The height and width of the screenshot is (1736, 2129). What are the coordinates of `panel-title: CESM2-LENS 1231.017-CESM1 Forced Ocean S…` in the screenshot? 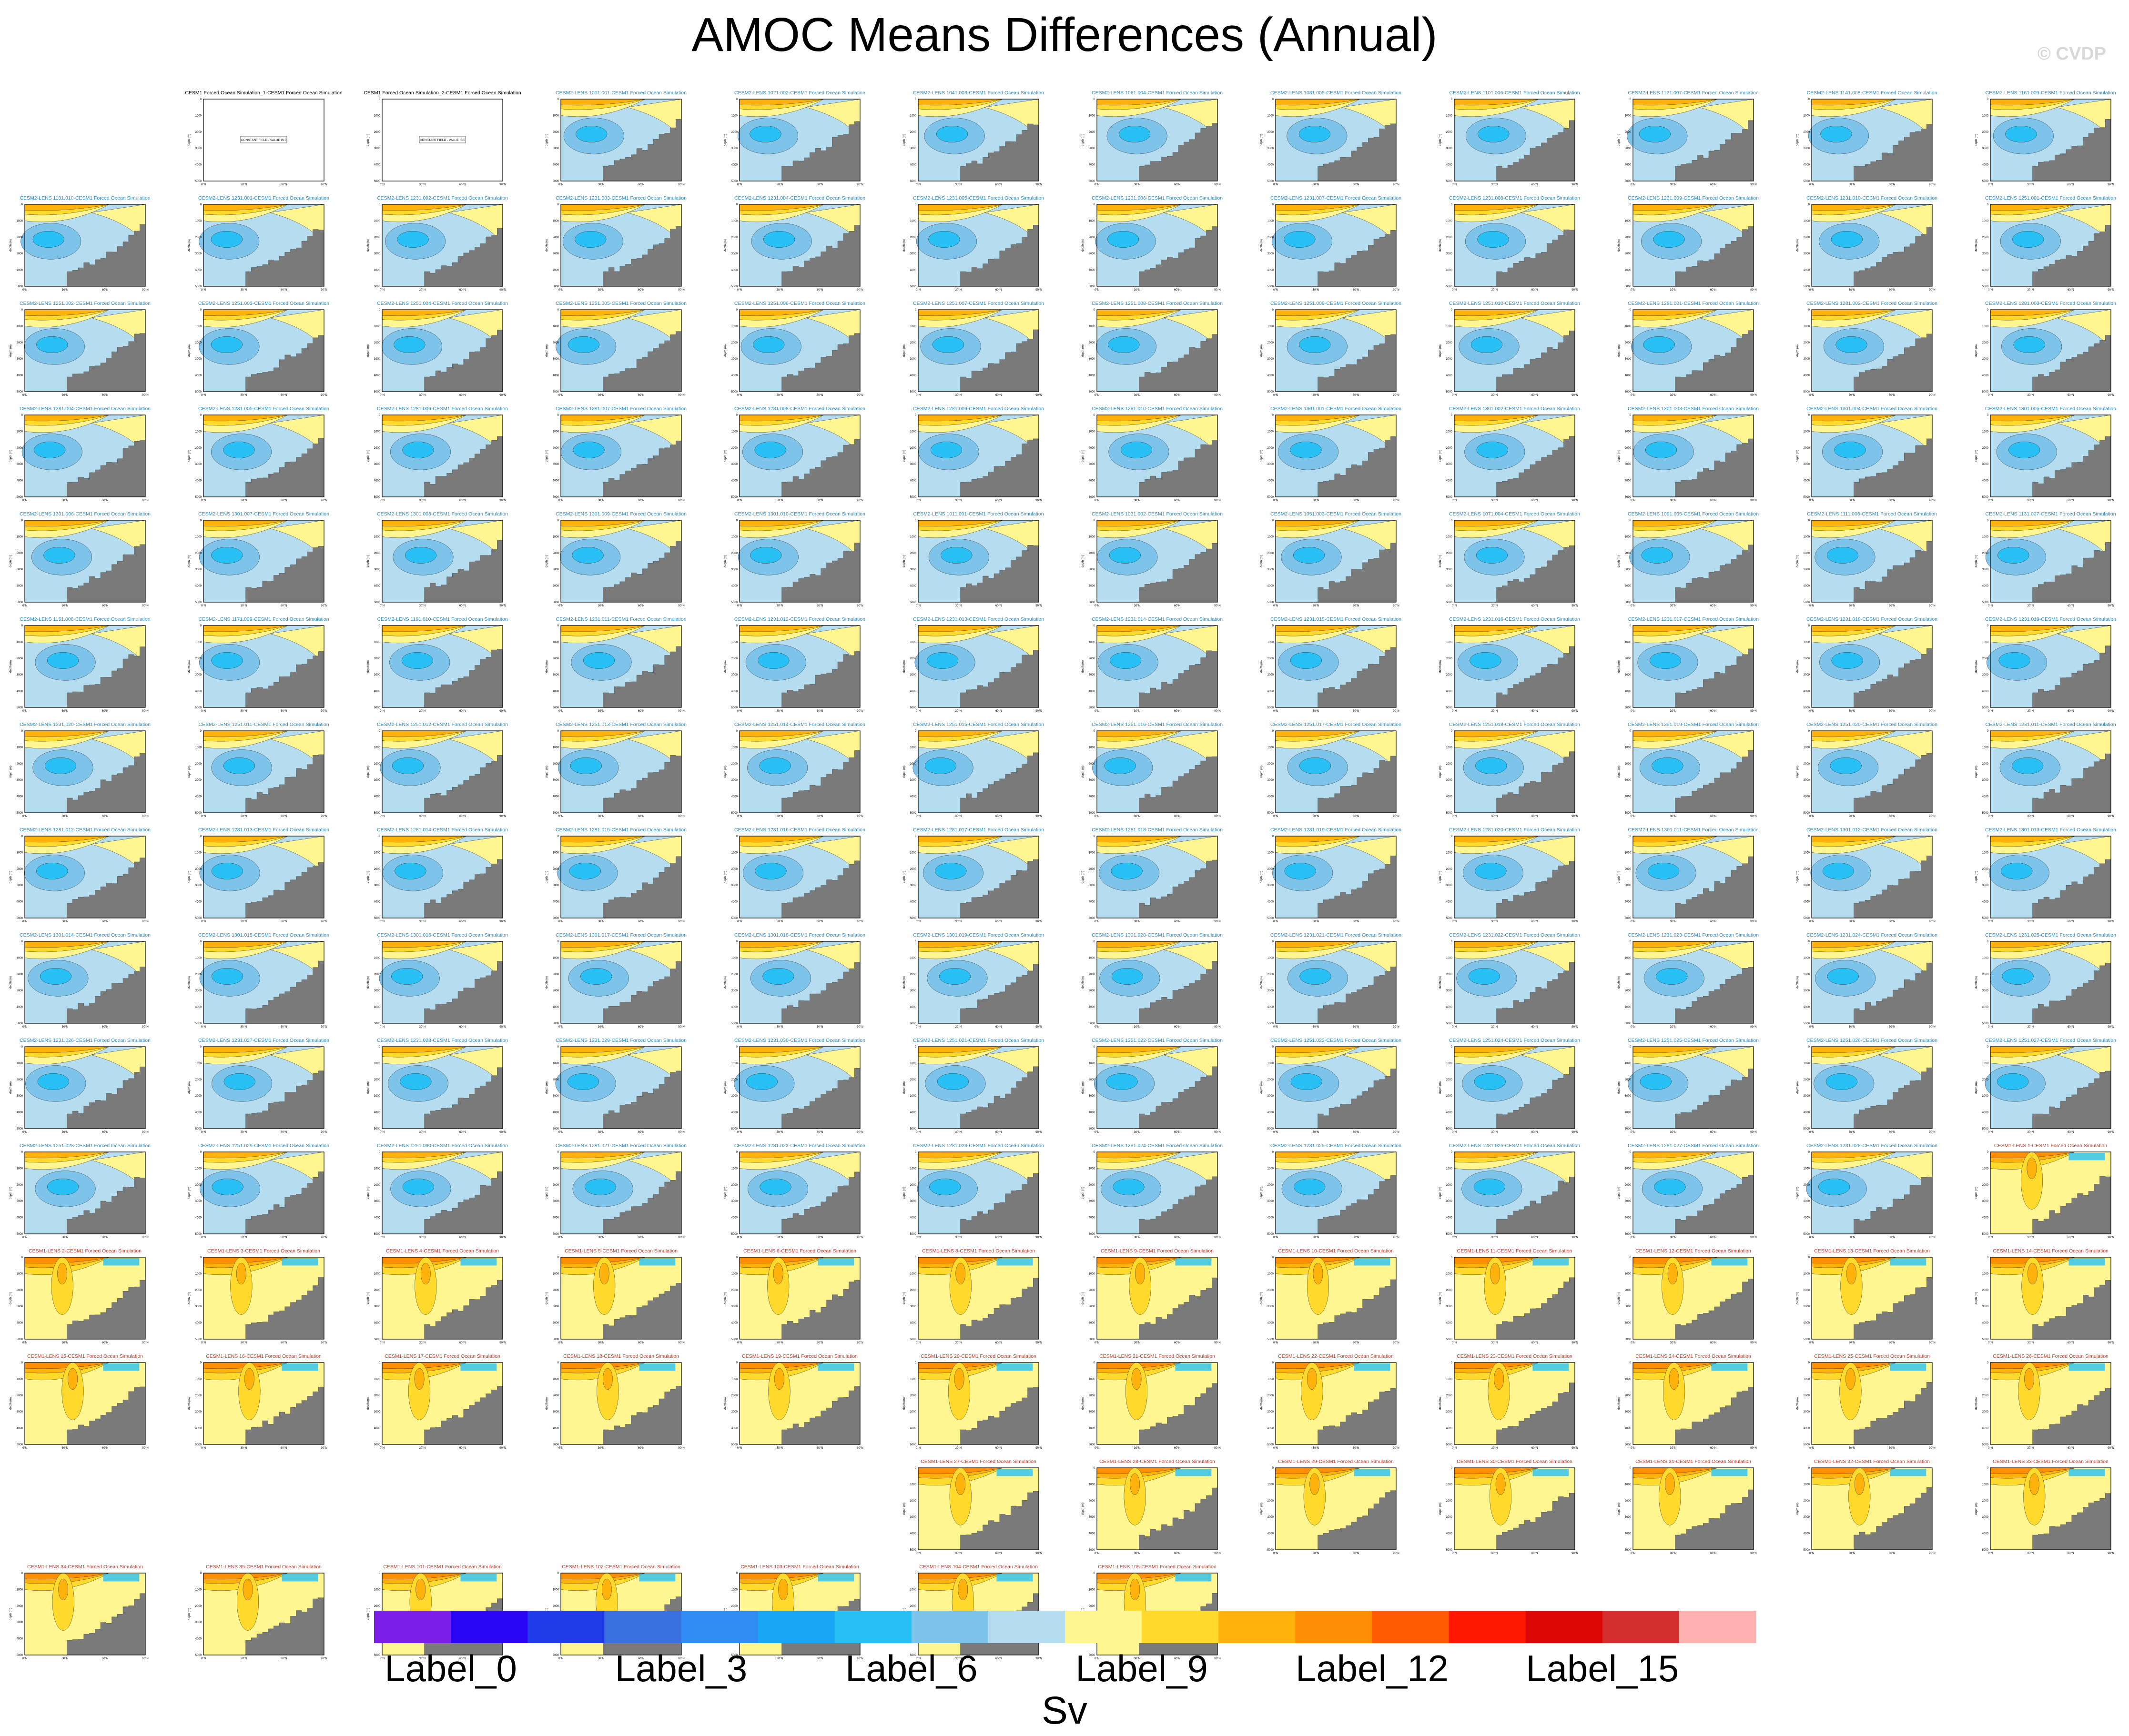 It's located at (1693, 619).